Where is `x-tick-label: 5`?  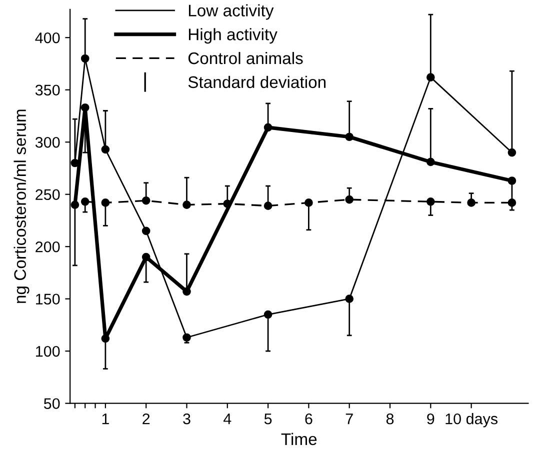 x-tick-label: 5 is located at coordinates (268, 419).